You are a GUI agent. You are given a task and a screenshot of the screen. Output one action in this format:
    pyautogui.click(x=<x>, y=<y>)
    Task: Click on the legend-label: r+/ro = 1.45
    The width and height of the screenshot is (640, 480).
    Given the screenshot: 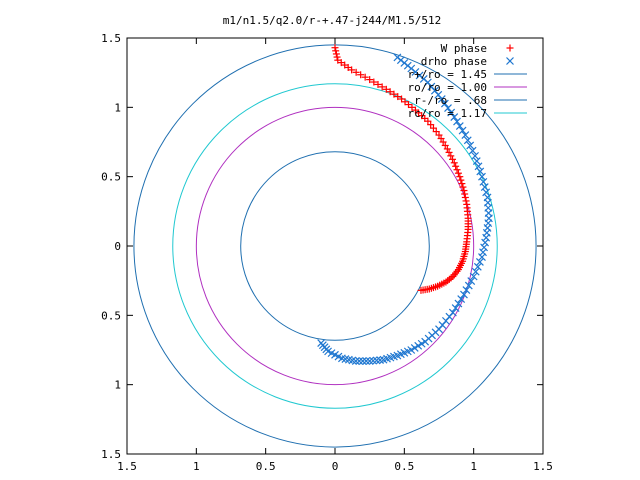 What is the action you would take?
    pyautogui.click(x=447, y=74)
    